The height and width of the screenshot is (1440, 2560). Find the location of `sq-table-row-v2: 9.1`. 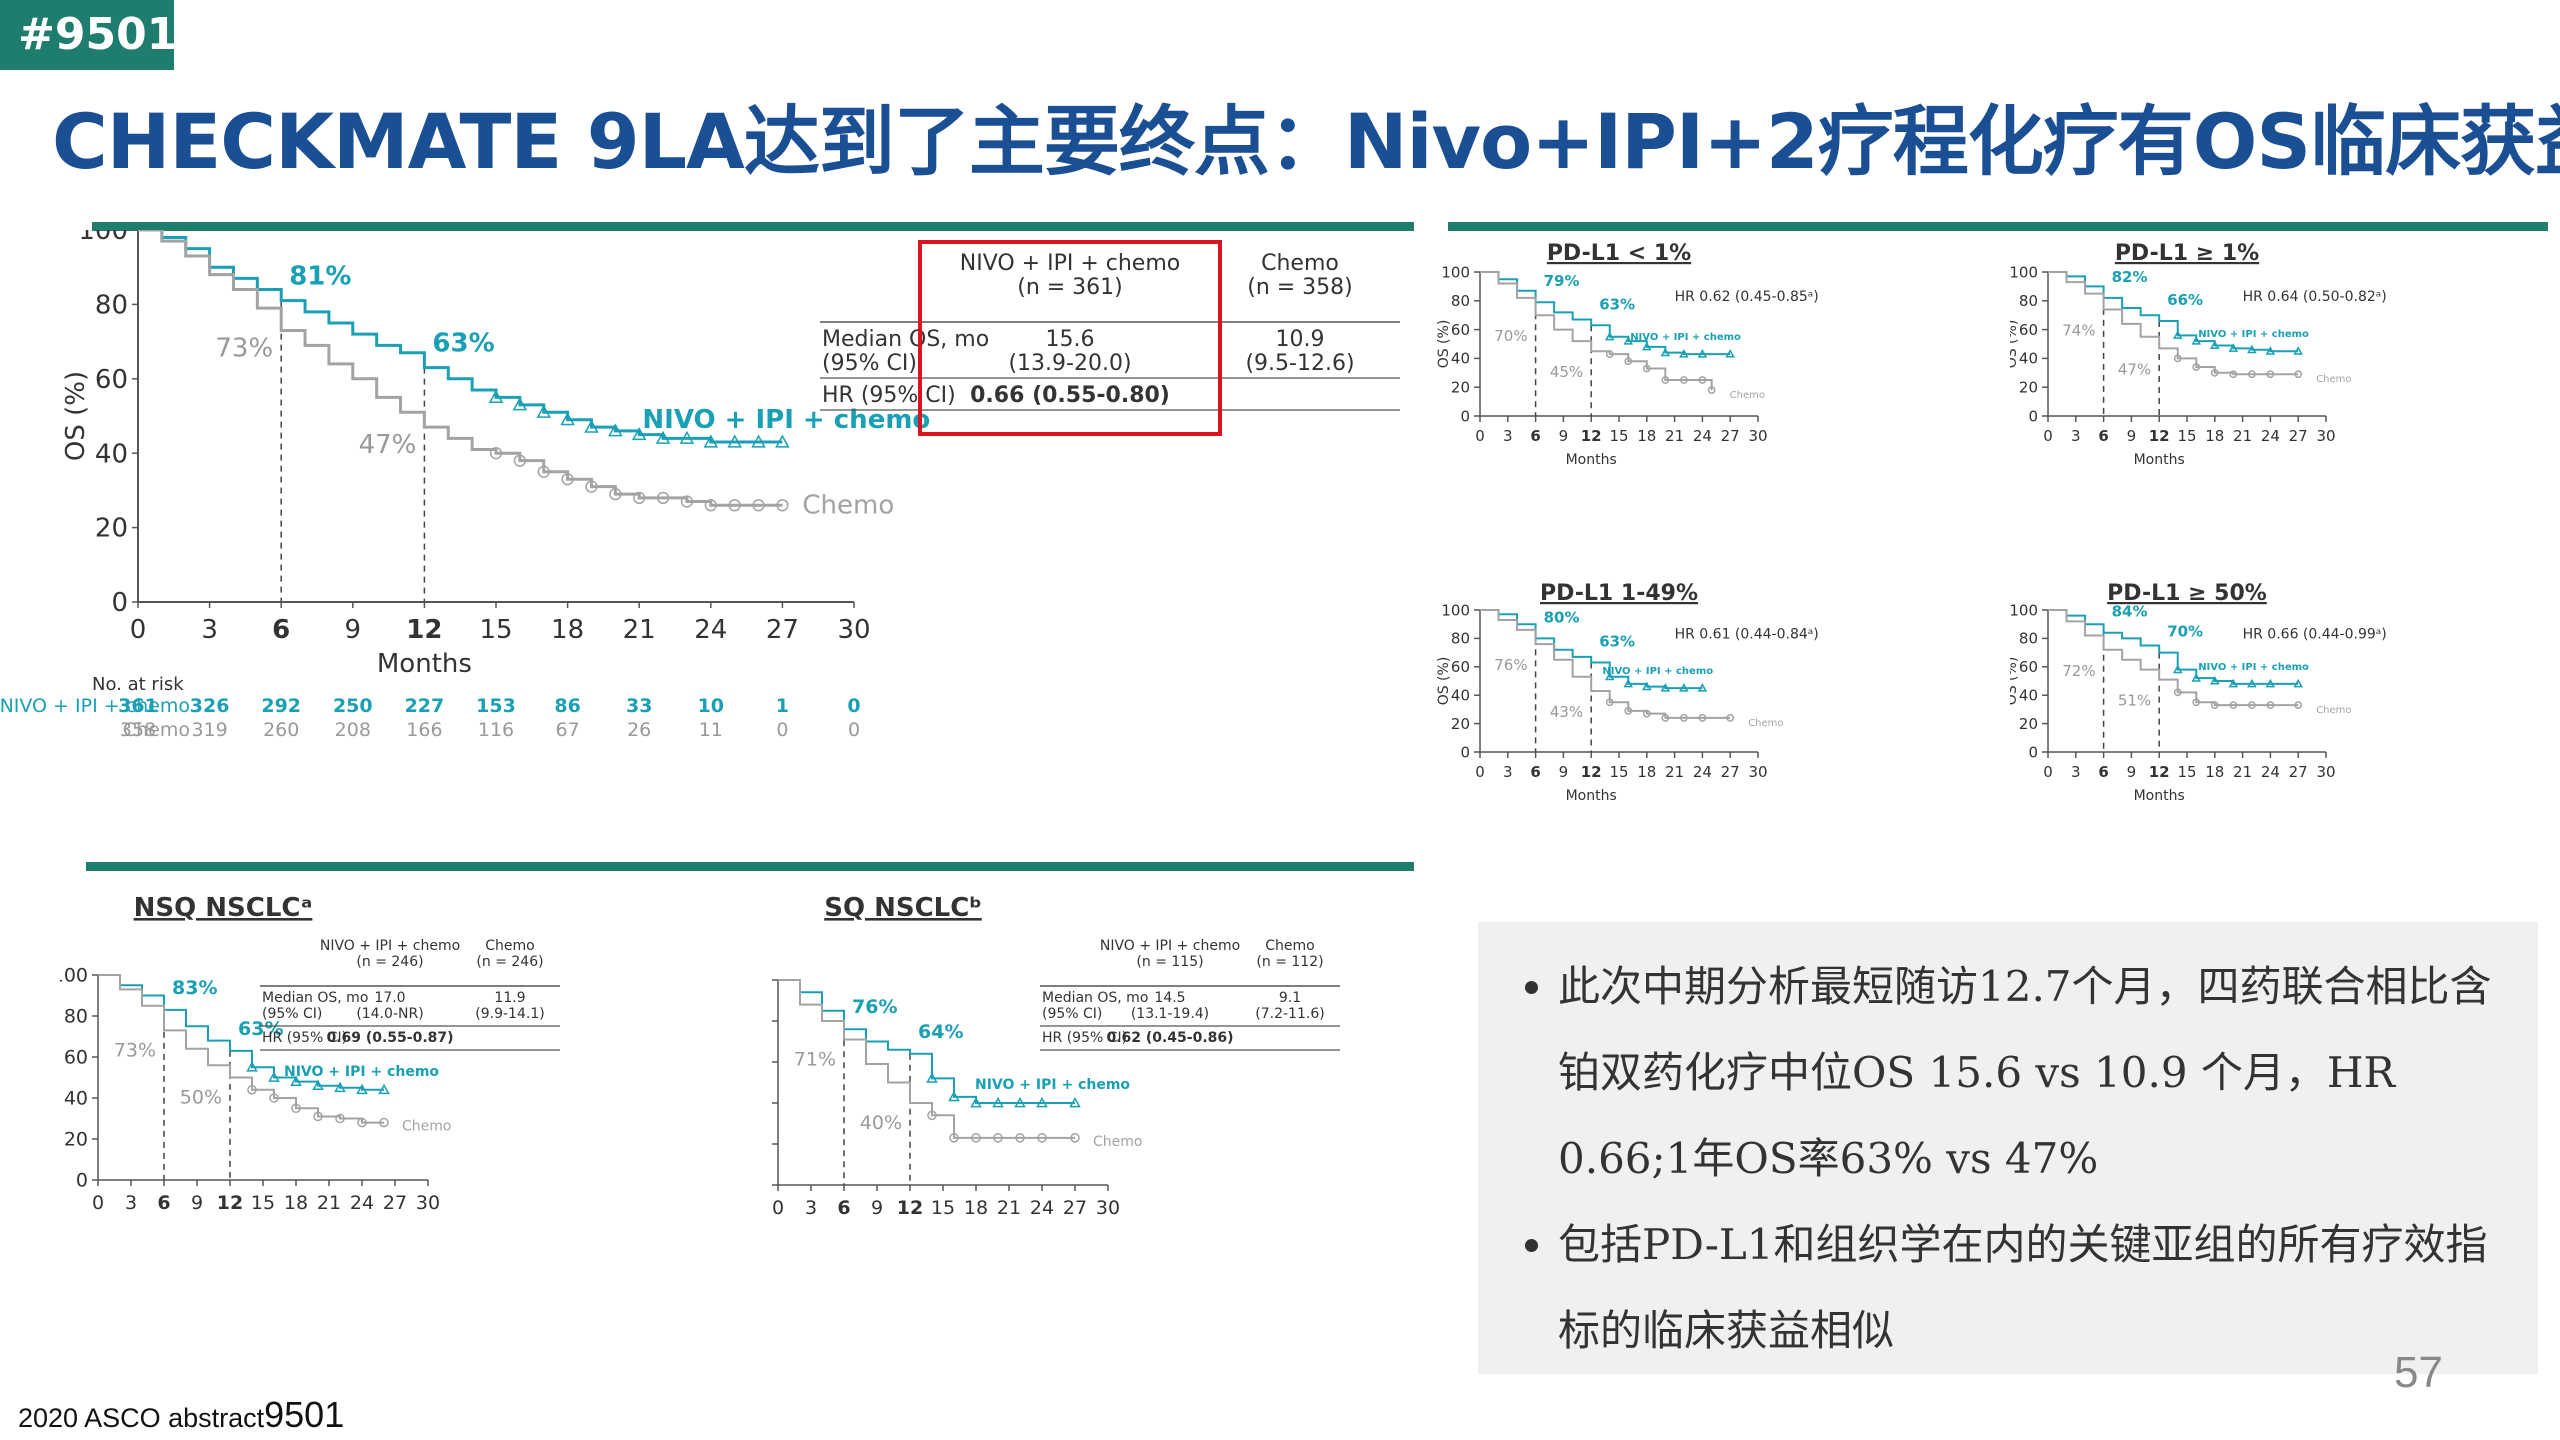

sq-table-row-v2: 9.1 is located at coordinates (1290, 998).